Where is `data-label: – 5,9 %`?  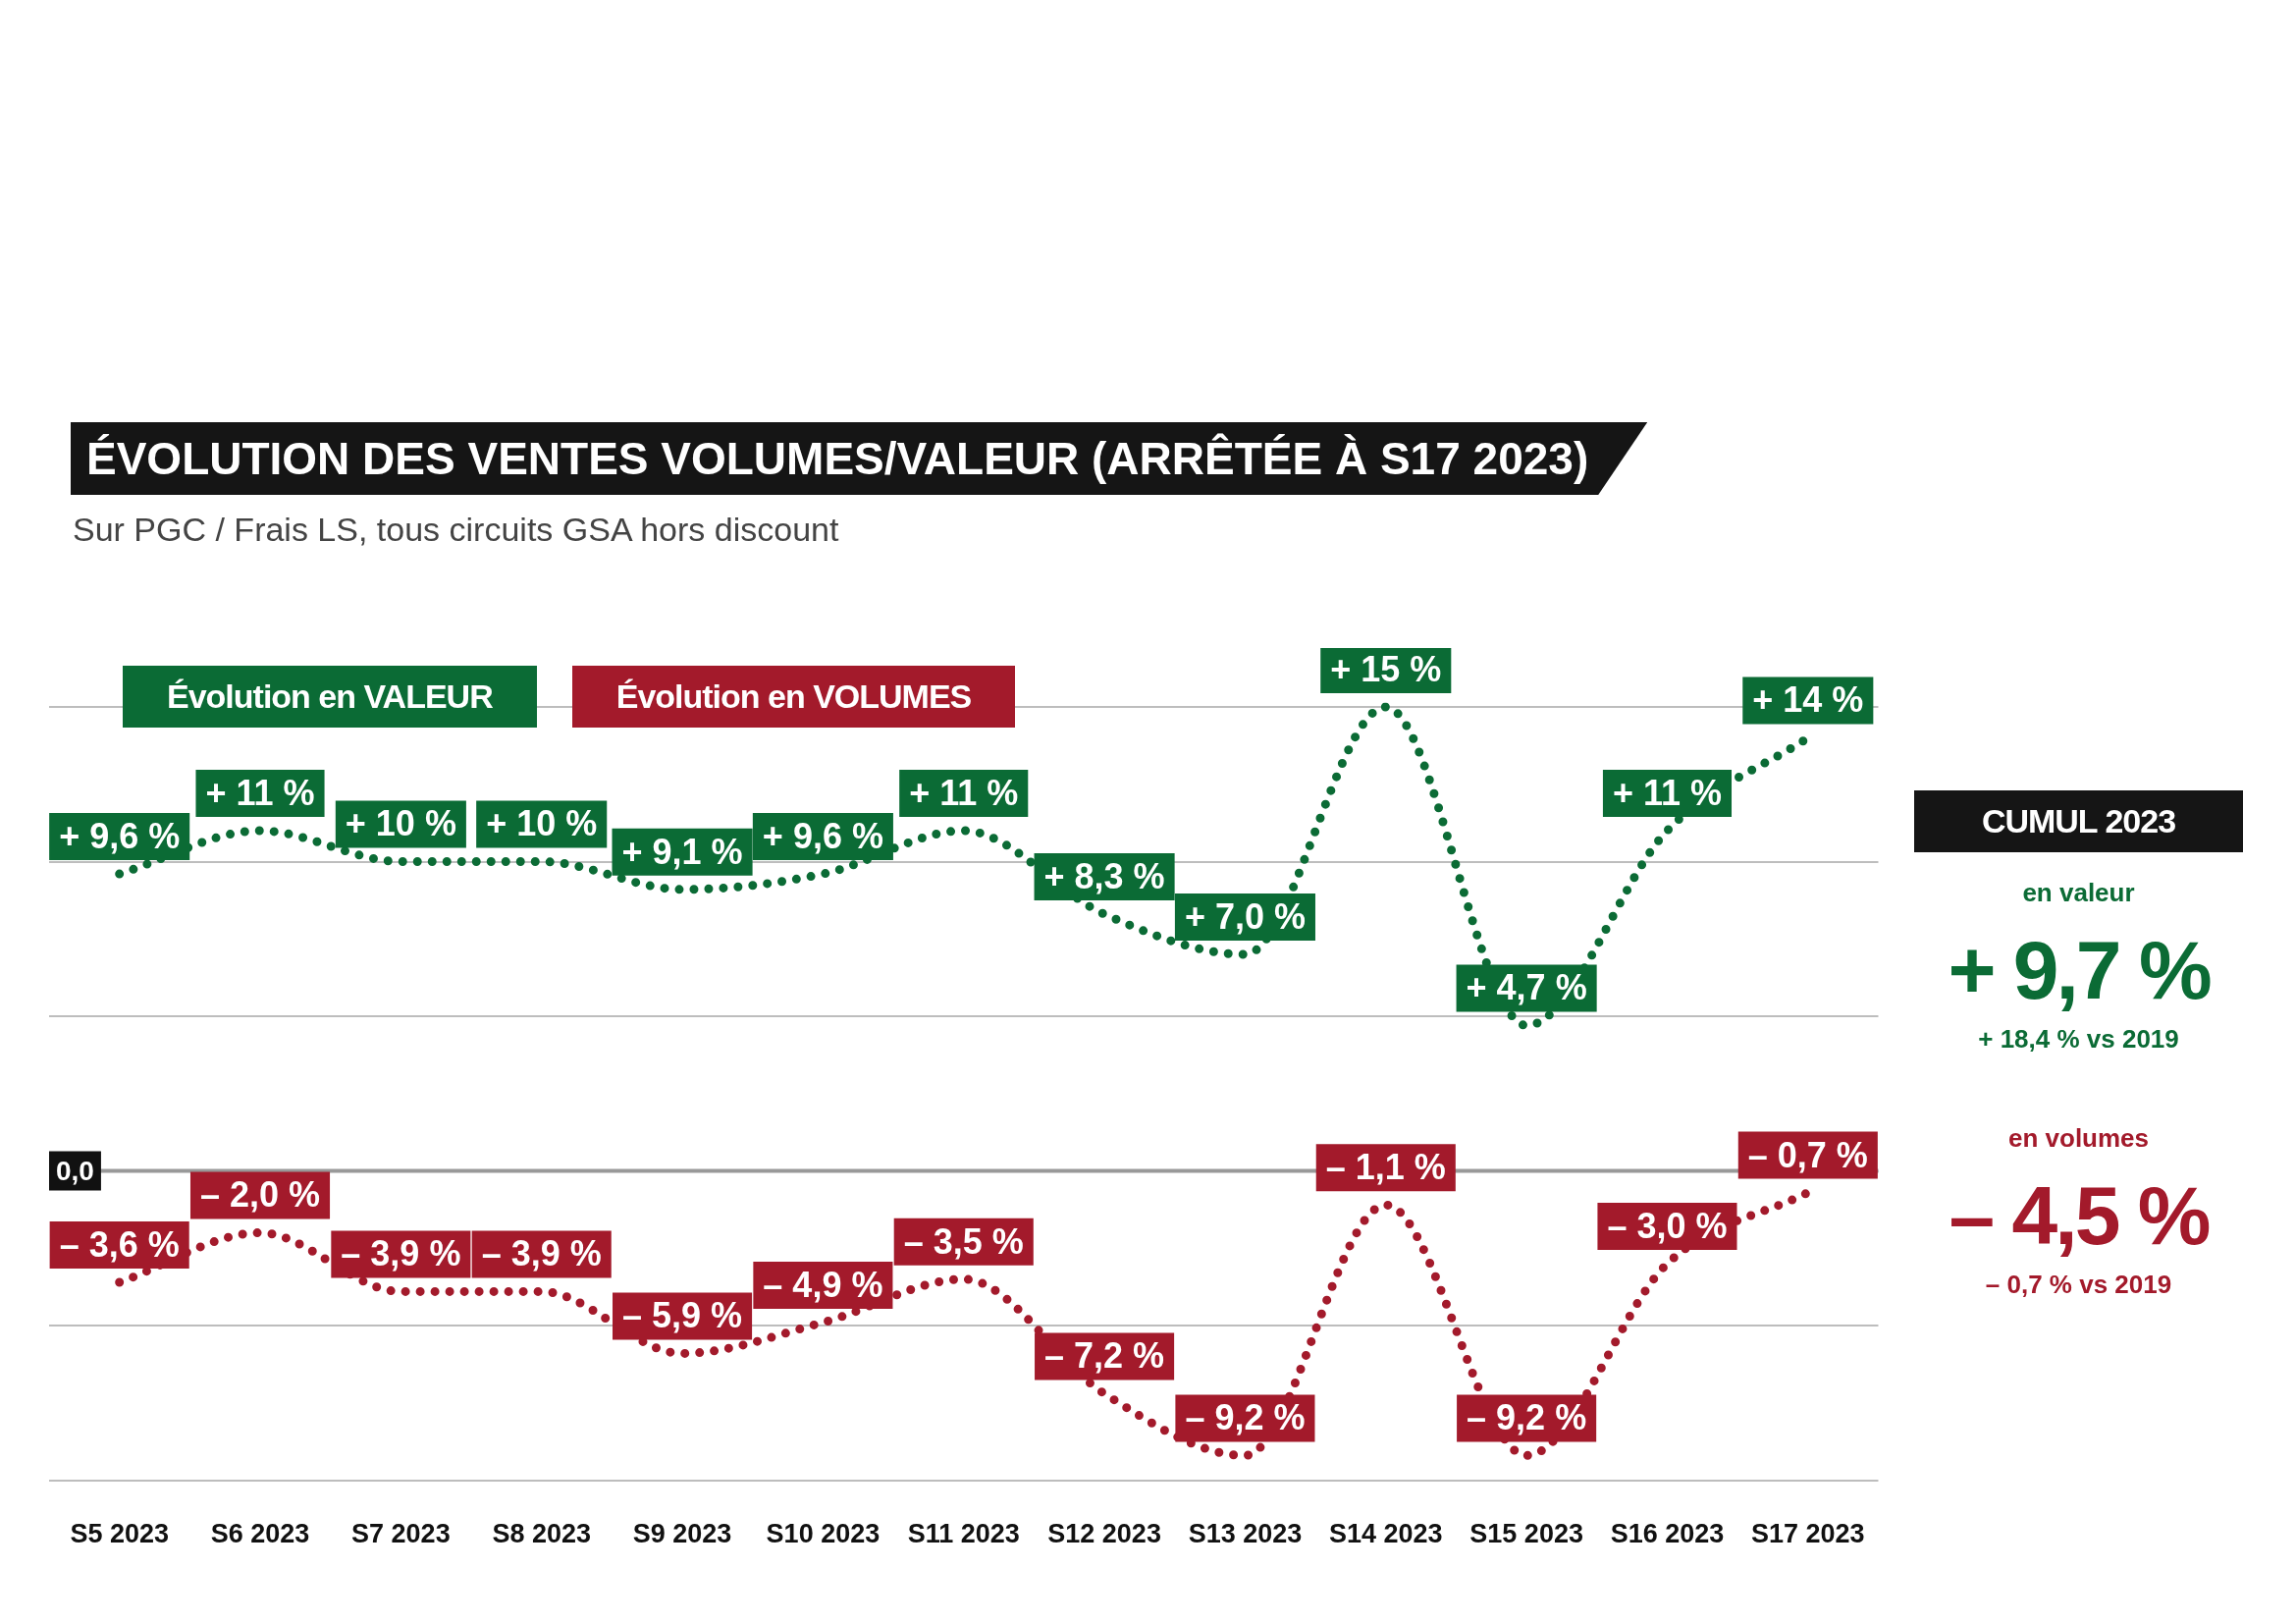 data-label: – 5,9 % is located at coordinates (682, 1315).